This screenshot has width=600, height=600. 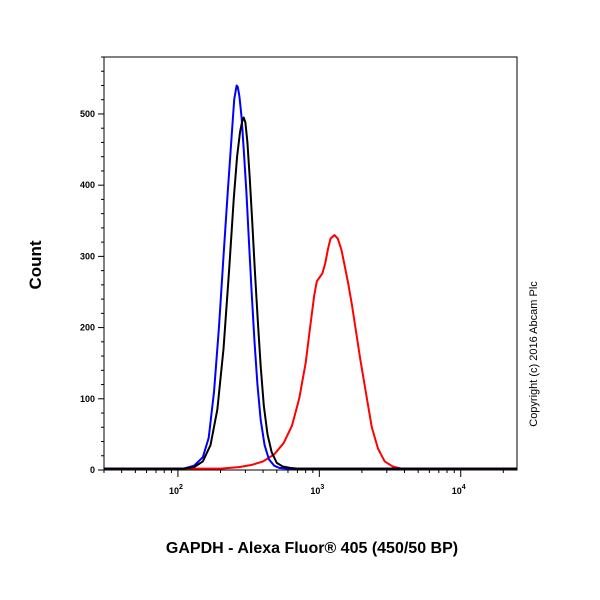 I want to click on y-tick-label: 0, so click(x=92, y=470).